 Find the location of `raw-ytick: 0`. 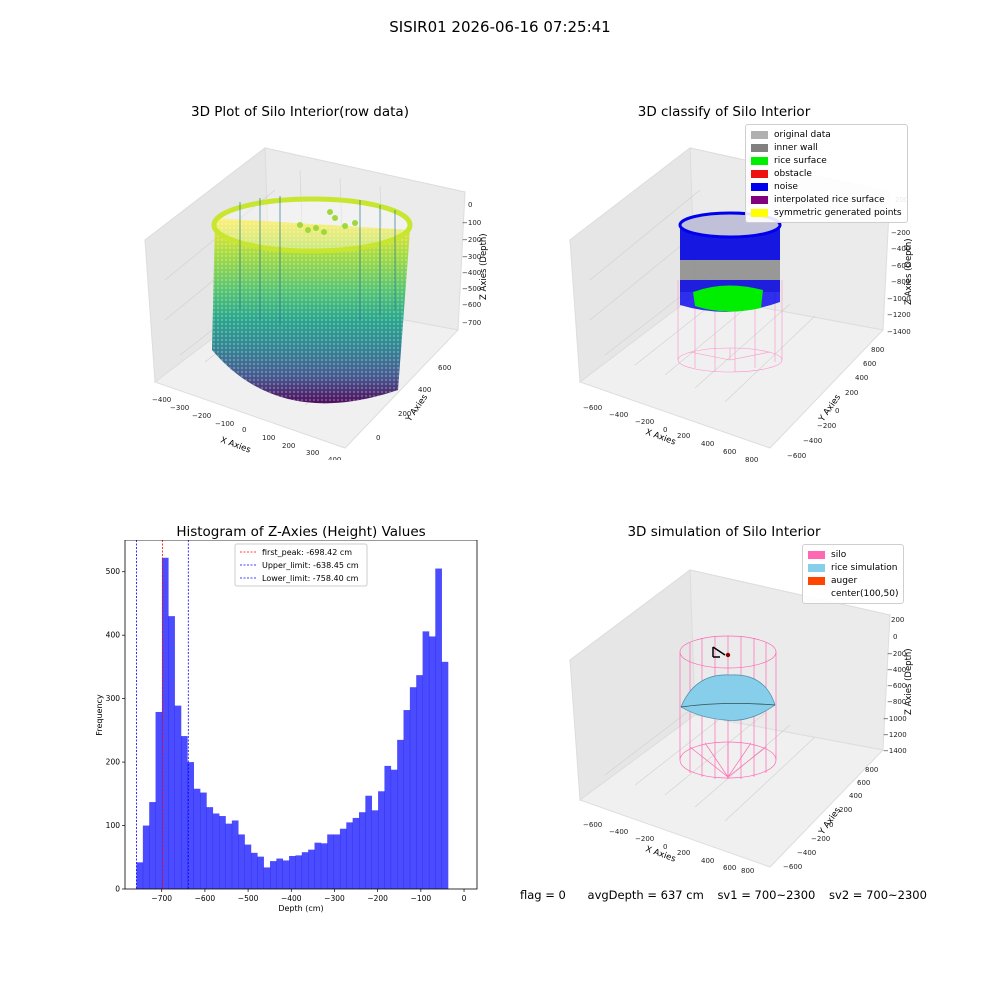

raw-ytick: 0 is located at coordinates (378, 438).